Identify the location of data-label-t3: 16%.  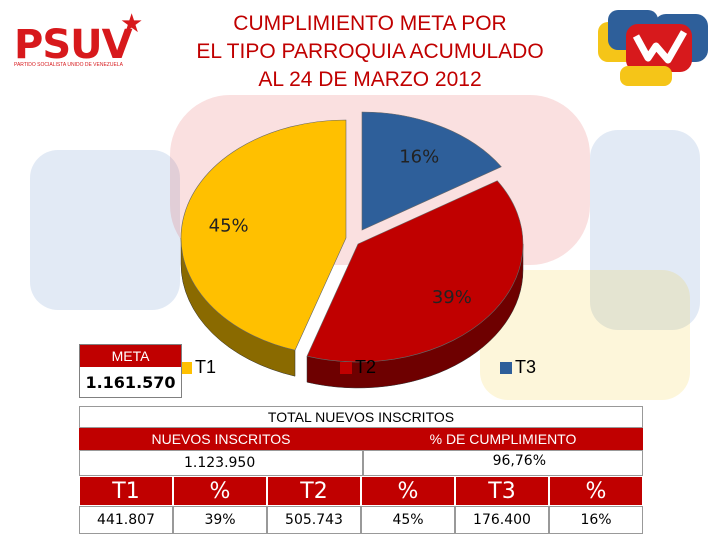
(419, 157).